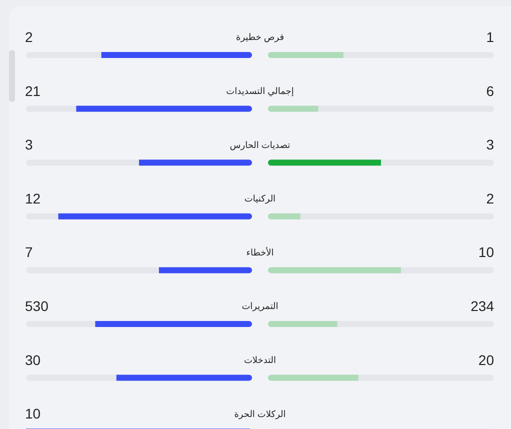 The height and width of the screenshot is (429, 511). Describe the element at coordinates (260, 252) in the screenshot. I see `category-label: الأخطاء` at that location.